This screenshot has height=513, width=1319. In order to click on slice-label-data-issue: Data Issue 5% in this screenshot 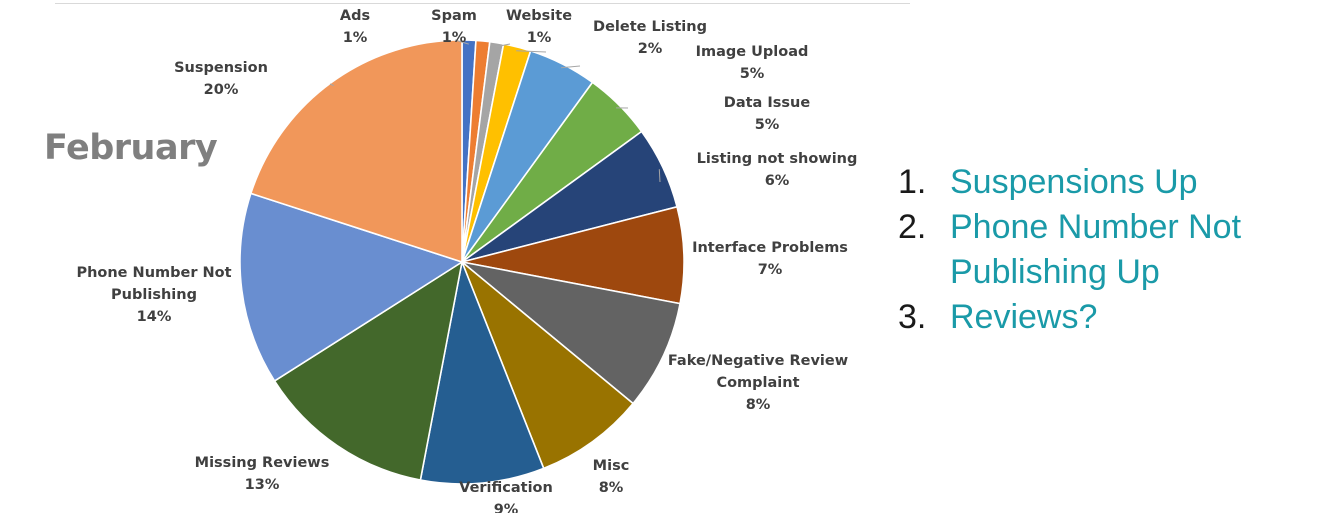, I will do `click(767, 114)`.